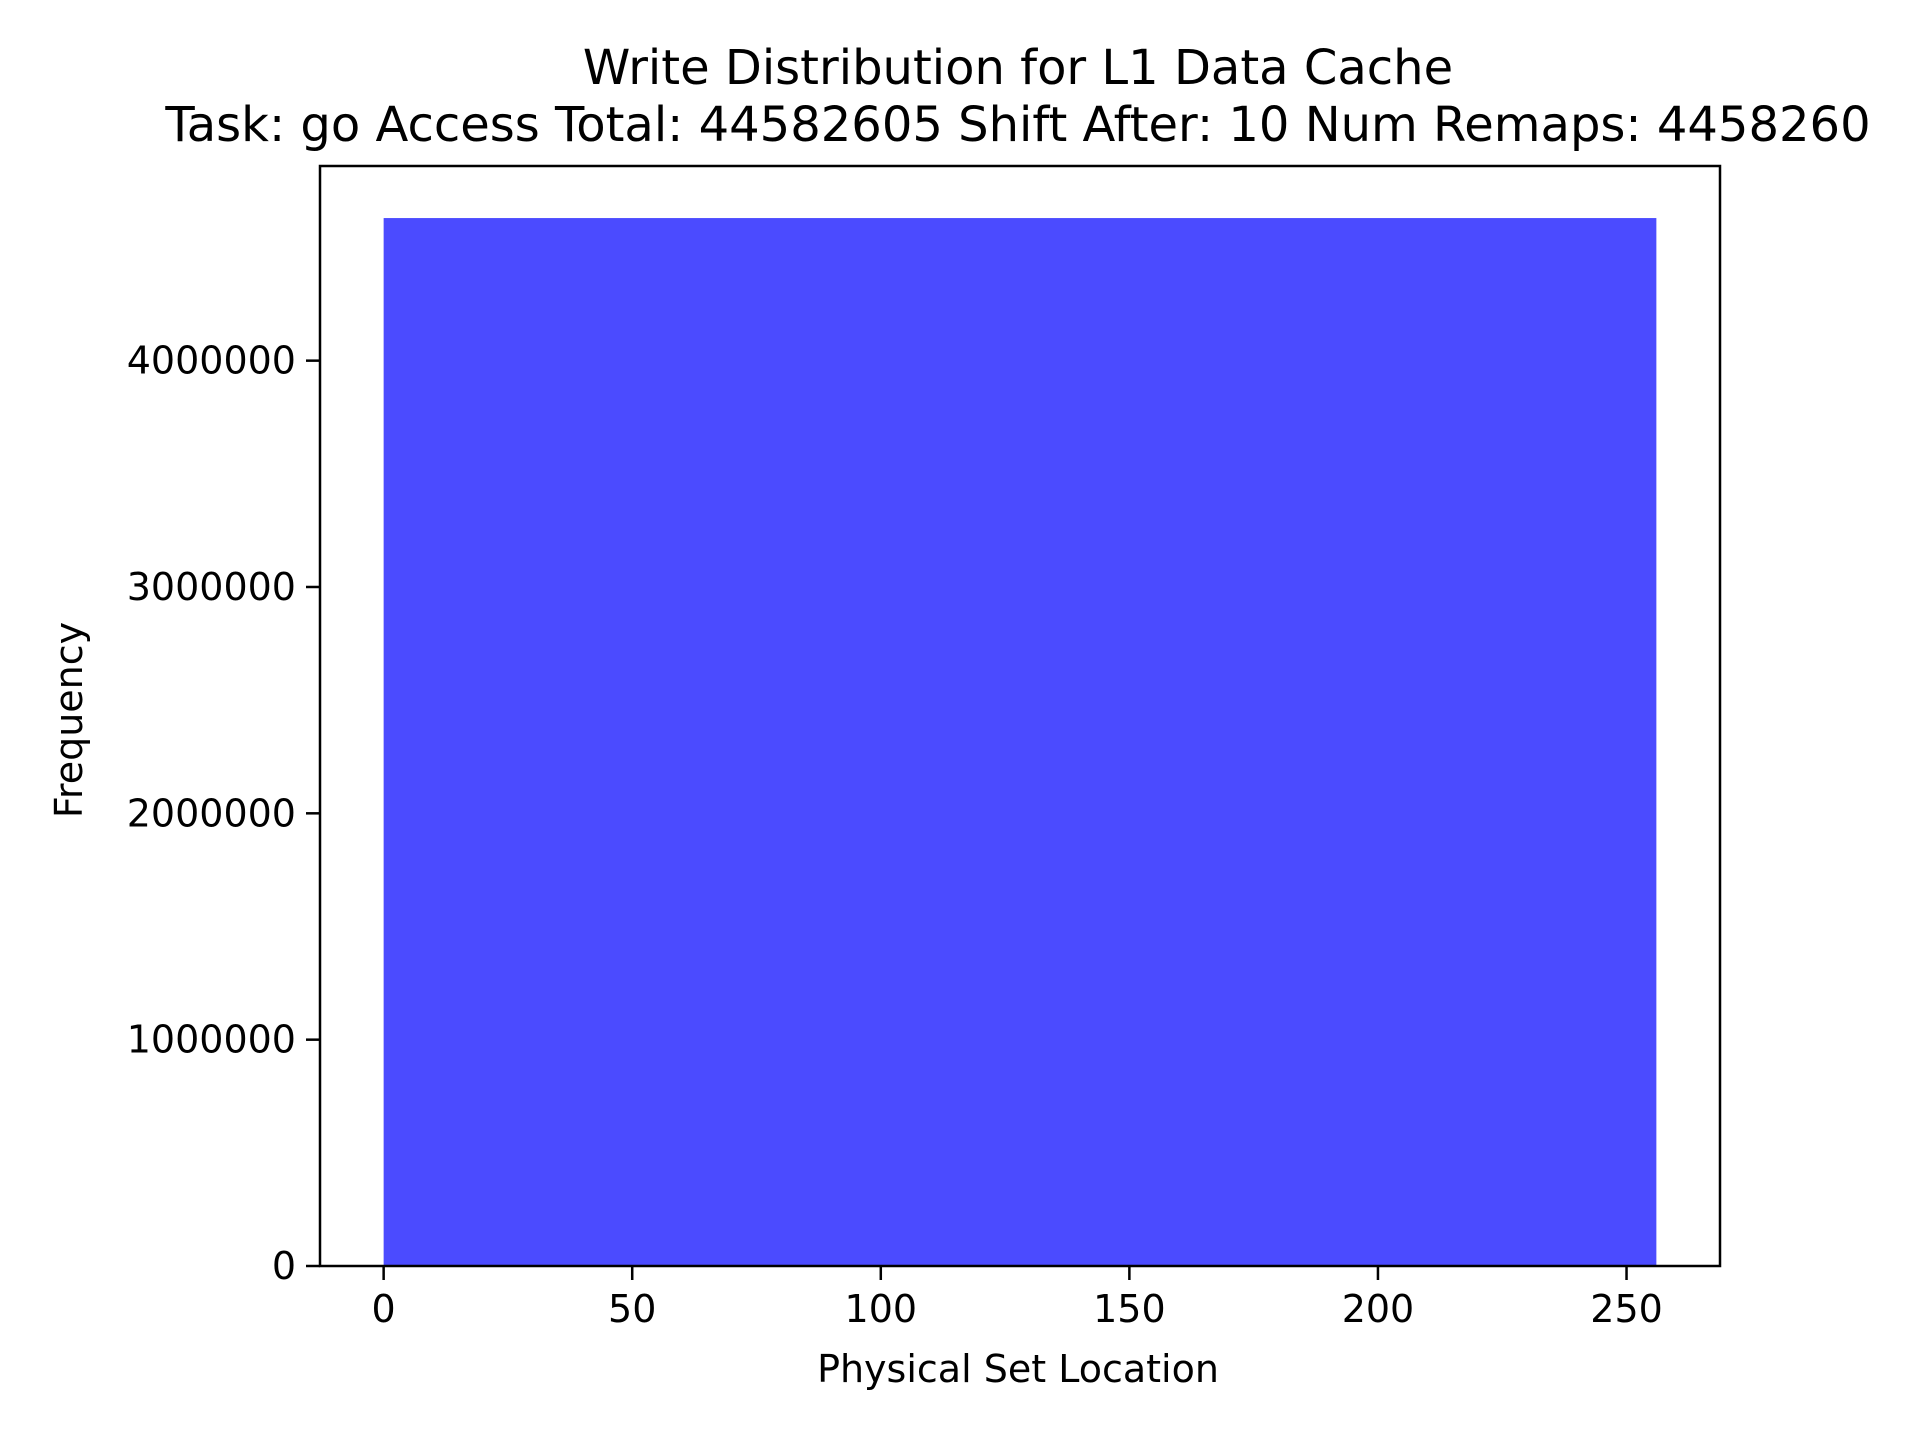 The width and height of the screenshot is (1920, 1444). Describe the element at coordinates (1018, 68) in the screenshot. I see `chart-title: Write Distribution for L1 Data Cache` at that location.